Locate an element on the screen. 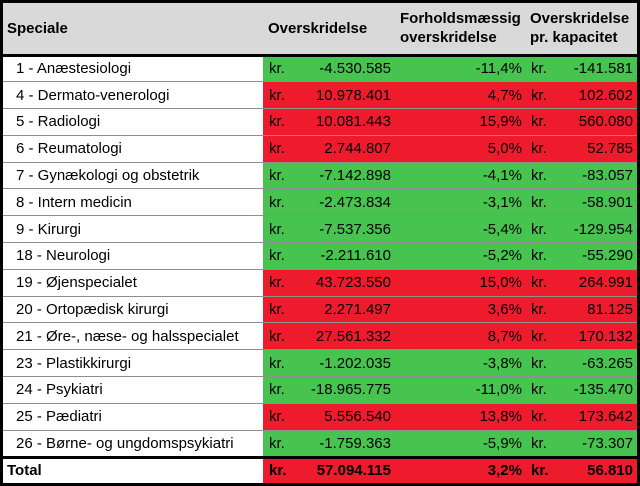 This screenshot has width=640, height=486. pct-cell: 5,0% is located at coordinates (460, 149).